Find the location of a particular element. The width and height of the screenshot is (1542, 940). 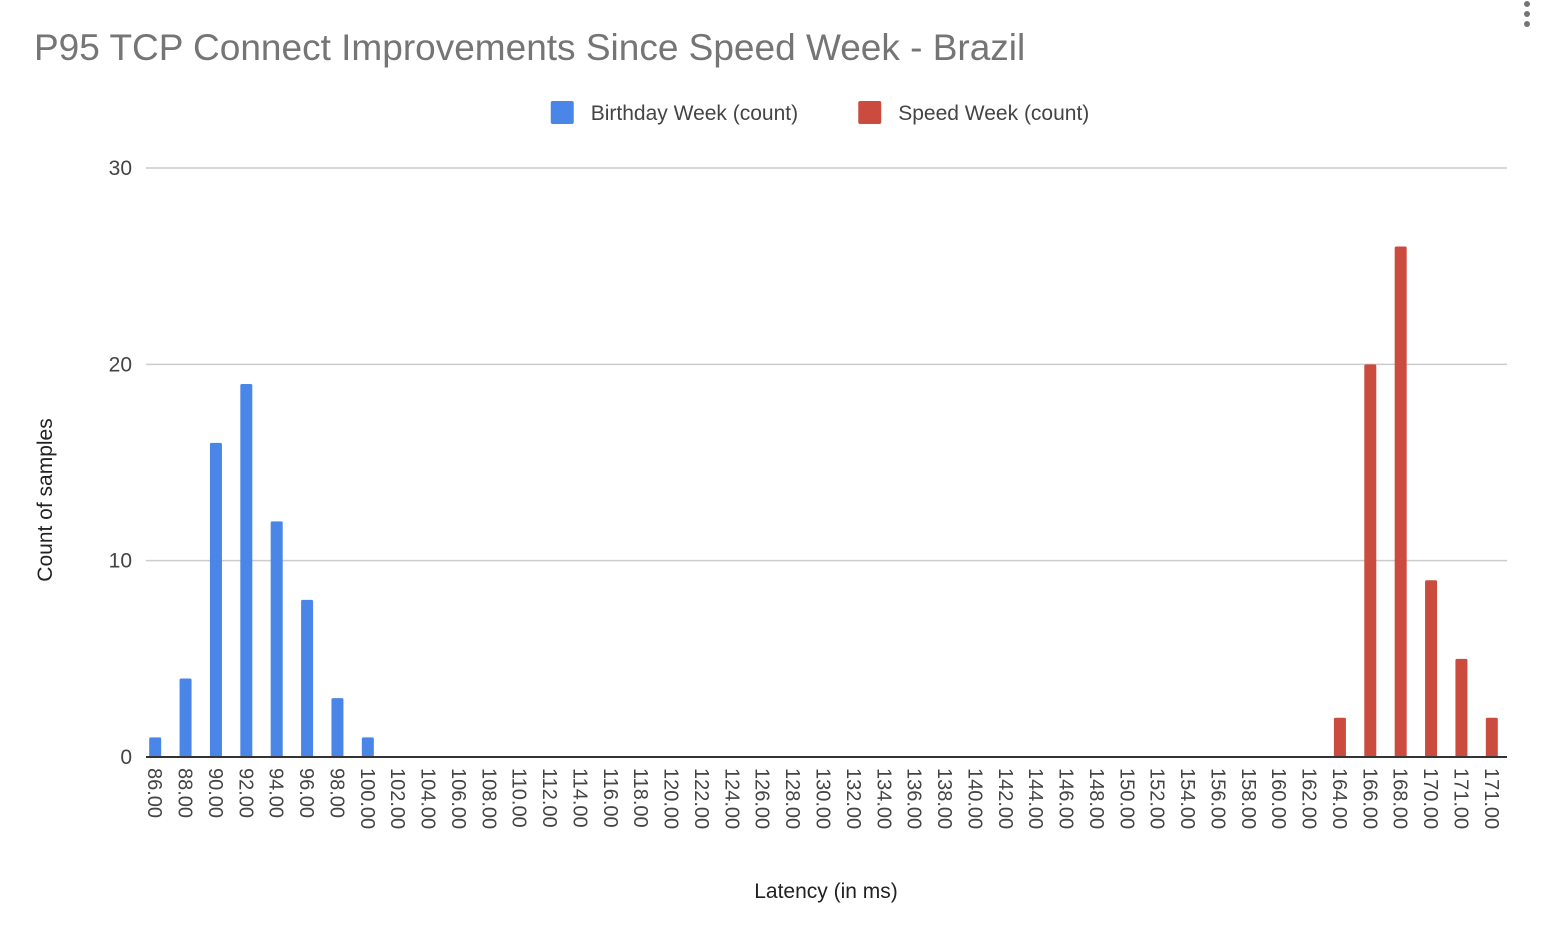

y-tick-label: 20 is located at coordinates (120, 364).